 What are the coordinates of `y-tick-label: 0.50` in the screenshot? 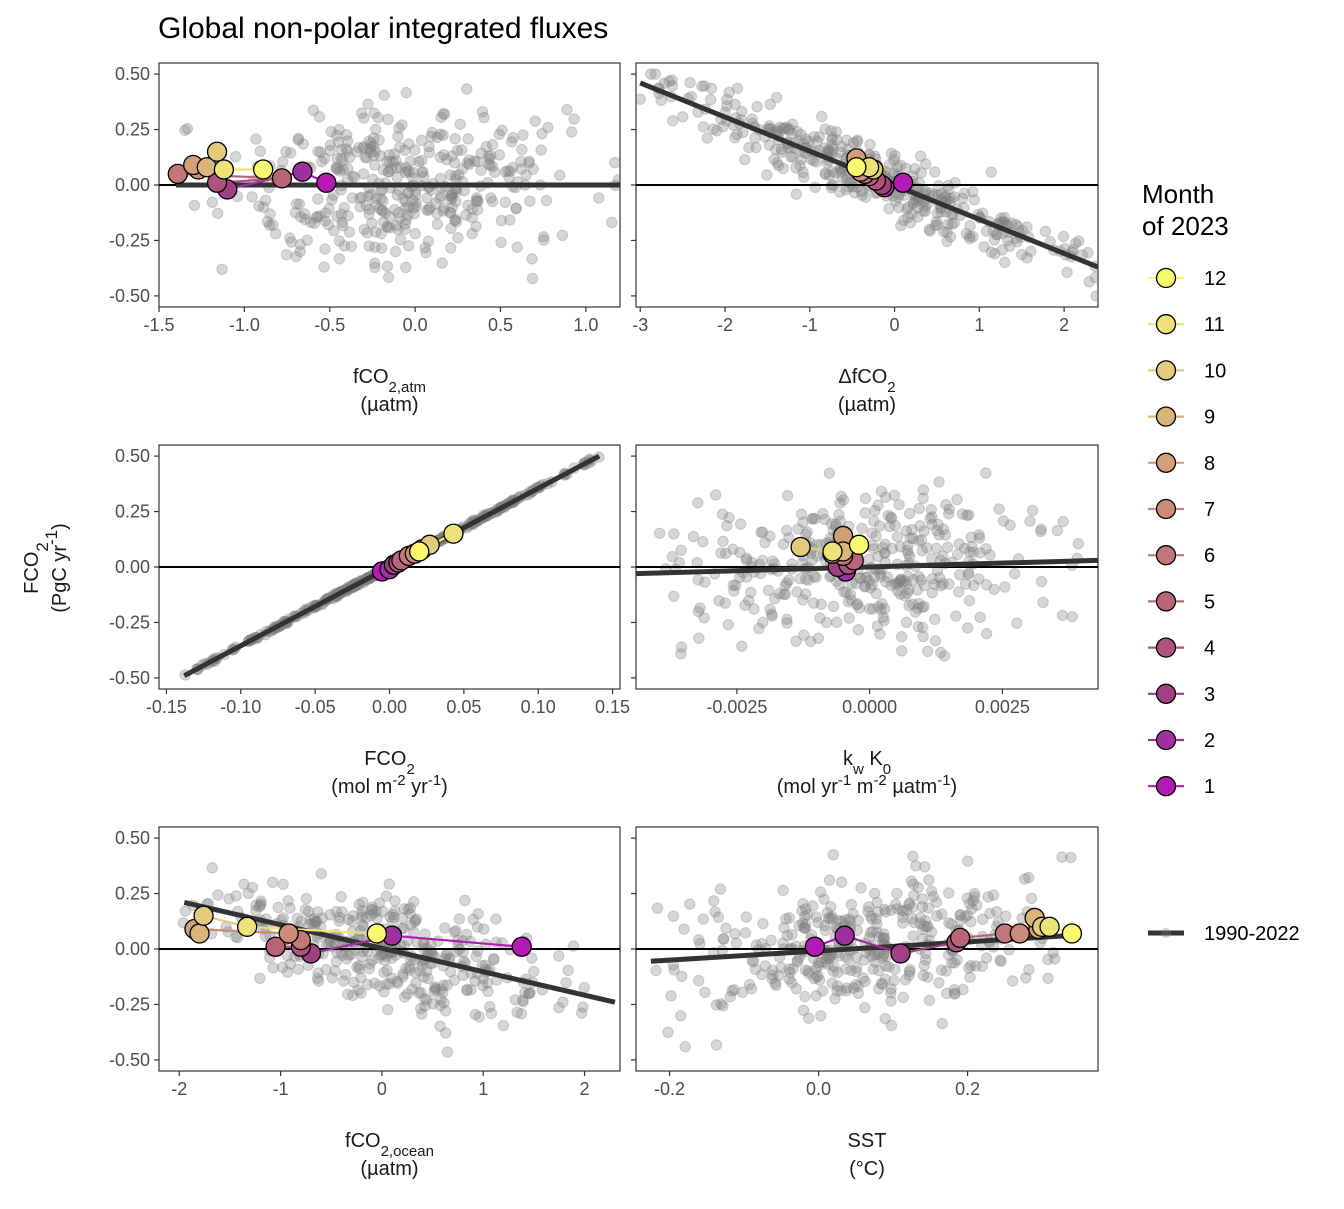 It's located at (132, 838).